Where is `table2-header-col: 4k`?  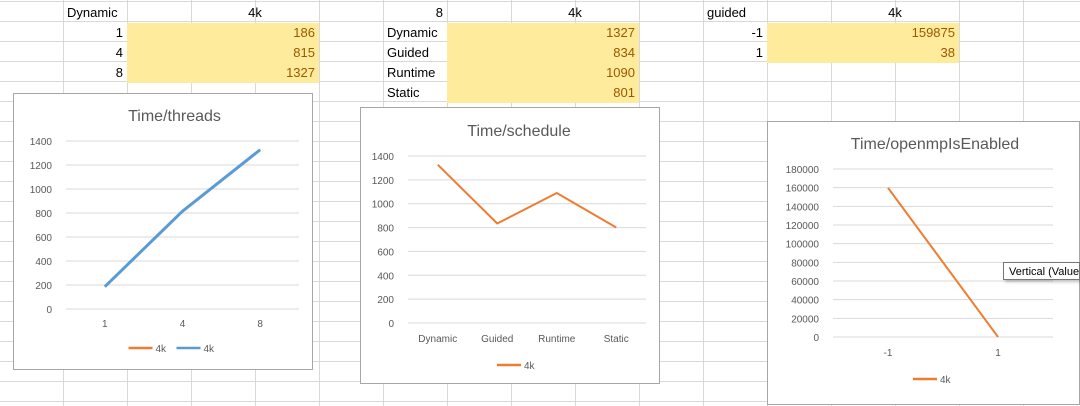
table2-header-col: 4k is located at coordinates (575, 12).